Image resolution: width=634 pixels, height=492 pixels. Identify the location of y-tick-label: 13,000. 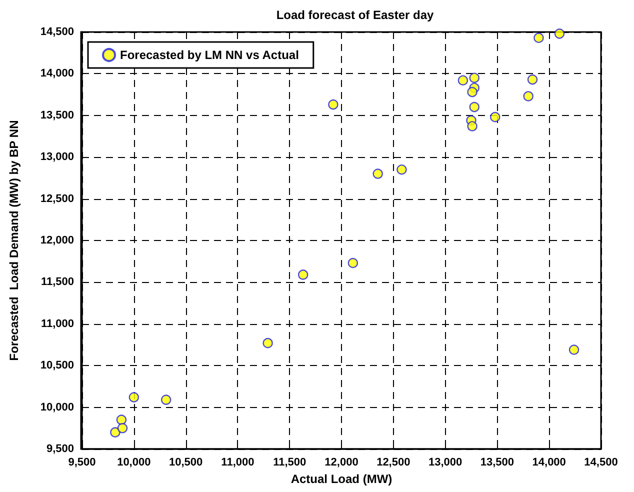
(57, 157).